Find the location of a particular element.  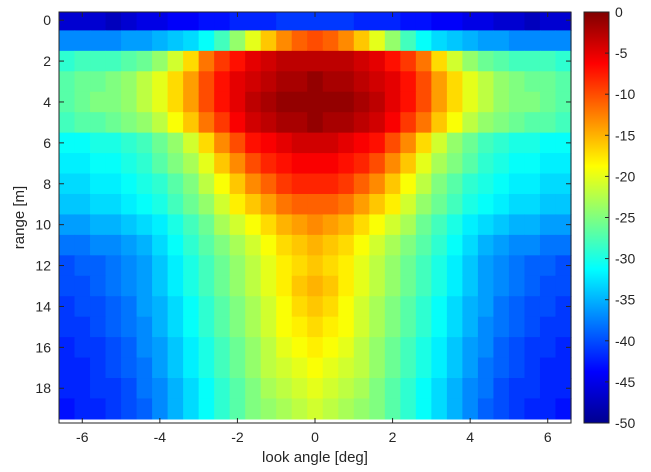

y-tick-label: 14 is located at coordinates (43, 306).